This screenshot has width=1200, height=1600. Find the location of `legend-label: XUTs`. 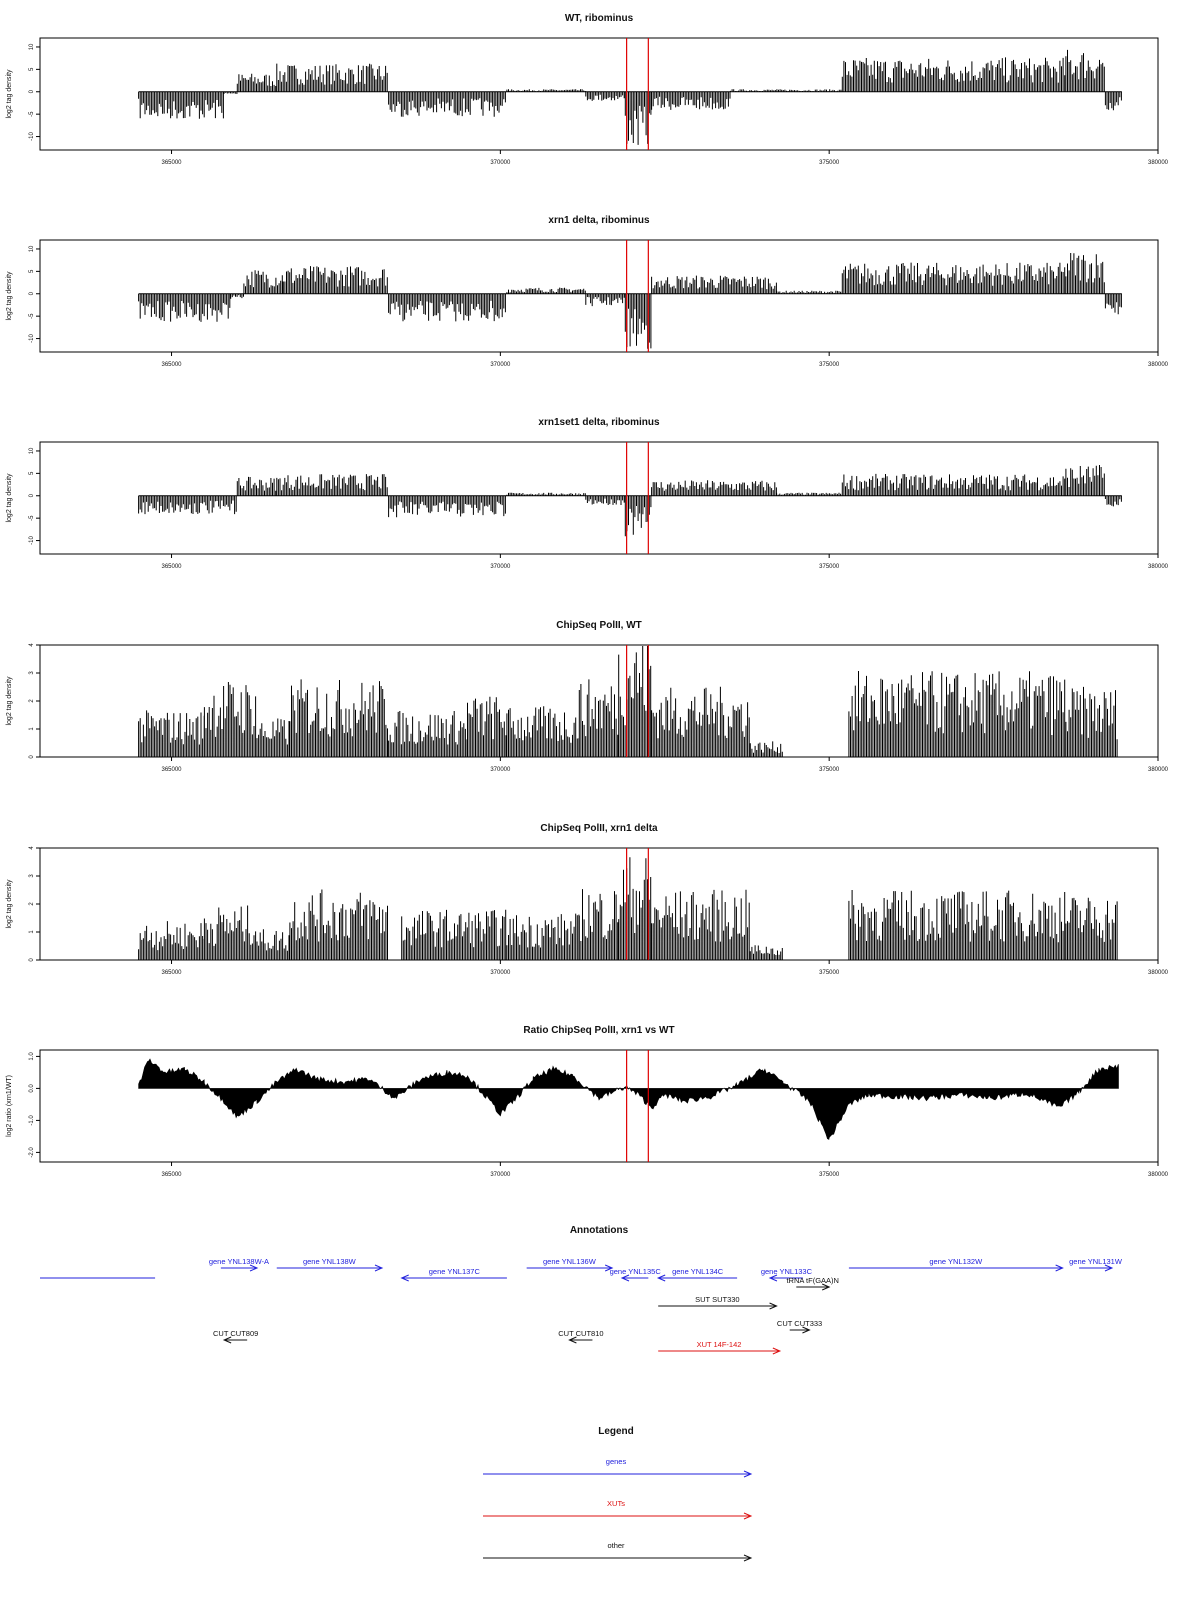

legend-label: XUTs is located at coordinates (616, 1503).